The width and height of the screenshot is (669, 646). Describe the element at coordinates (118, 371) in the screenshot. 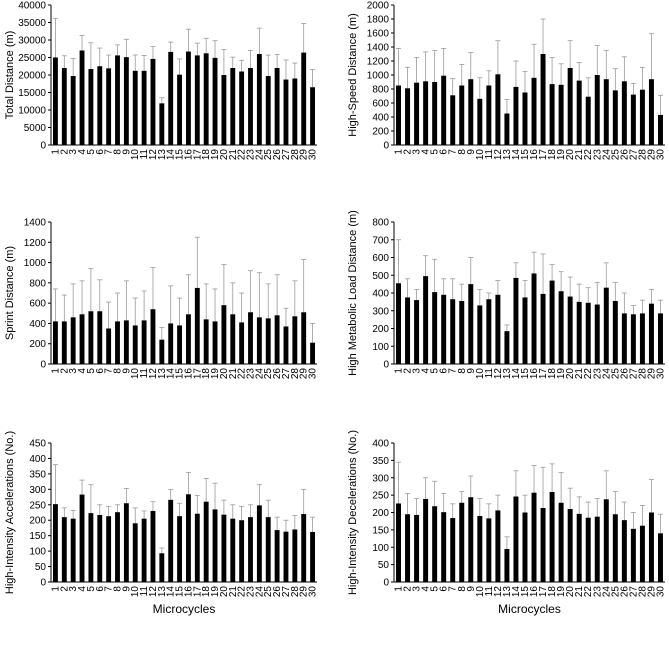

I see `sprint-distance-x-tick-label: 8` at that location.